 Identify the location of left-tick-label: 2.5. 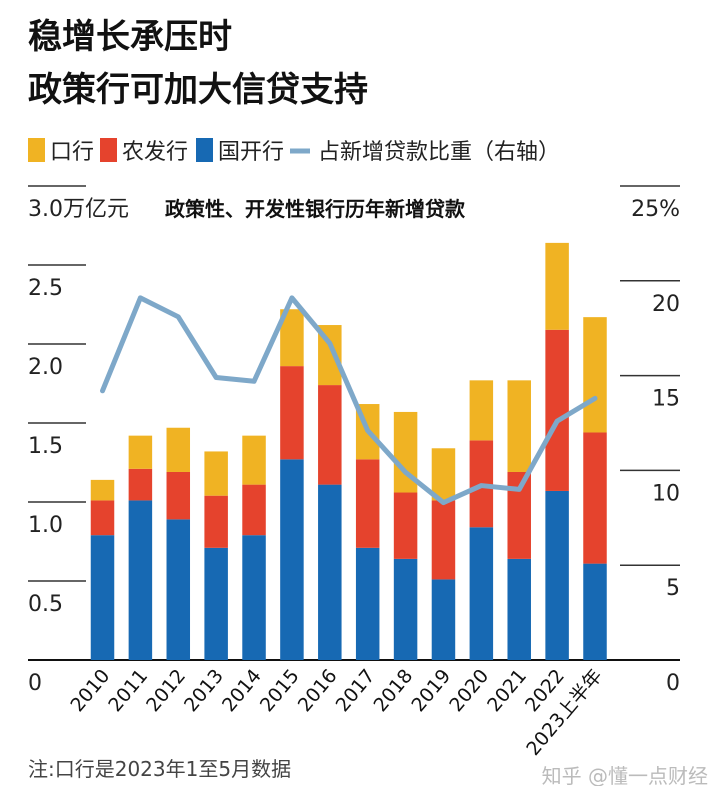
(45, 288).